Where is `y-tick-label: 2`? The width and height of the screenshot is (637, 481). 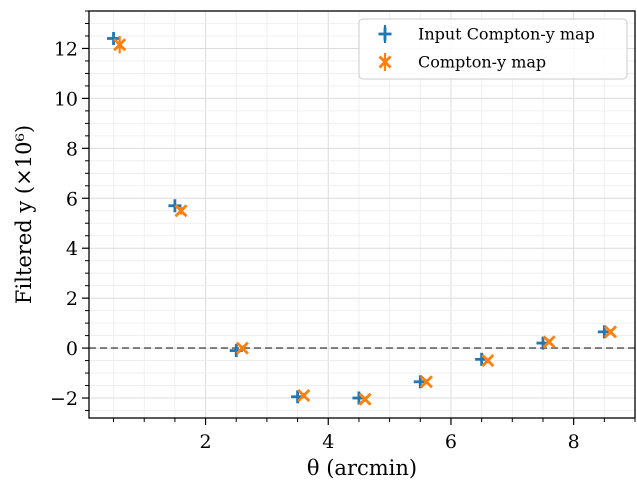 y-tick-label: 2 is located at coordinates (72, 299).